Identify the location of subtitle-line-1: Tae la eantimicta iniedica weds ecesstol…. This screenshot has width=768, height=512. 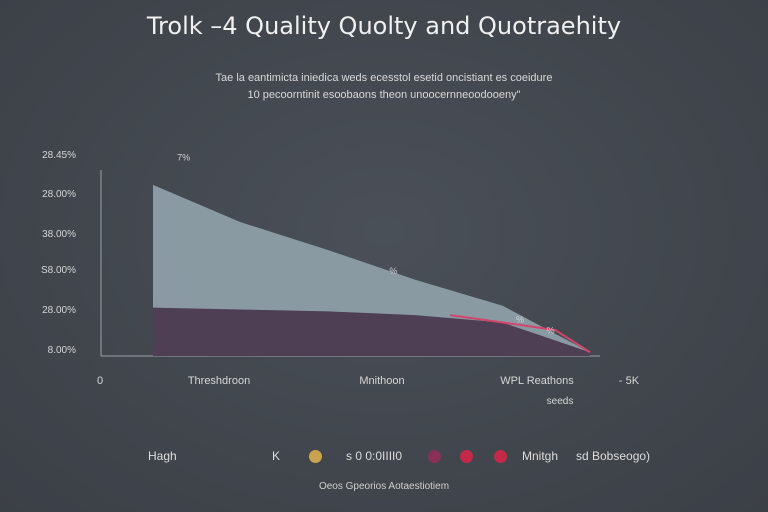
(384, 78).